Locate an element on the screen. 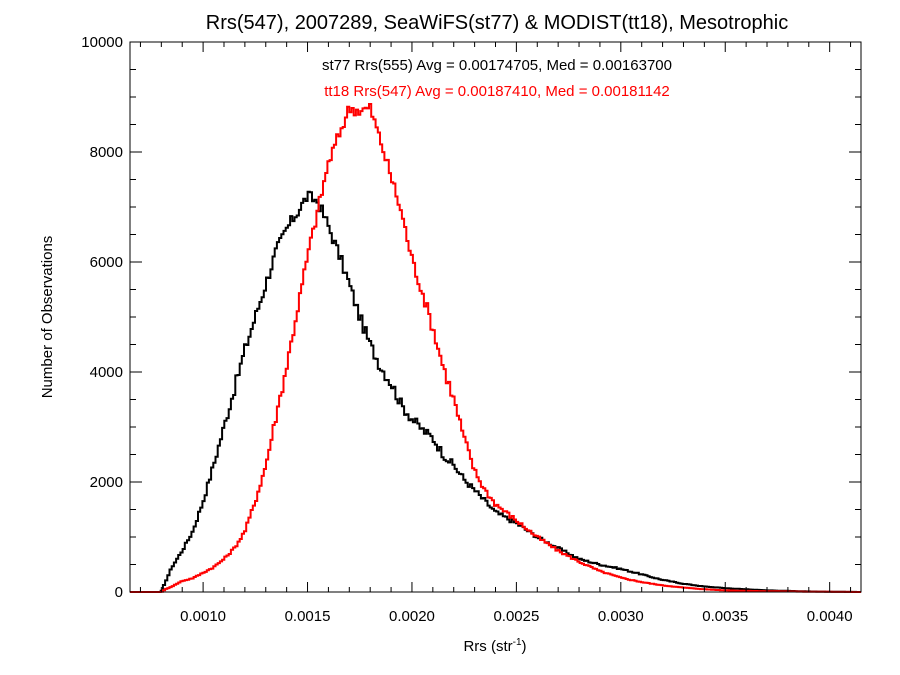 Image resolution: width=900 pixels, height=675 pixels. y-tick-label: 6000 is located at coordinates (106, 262).